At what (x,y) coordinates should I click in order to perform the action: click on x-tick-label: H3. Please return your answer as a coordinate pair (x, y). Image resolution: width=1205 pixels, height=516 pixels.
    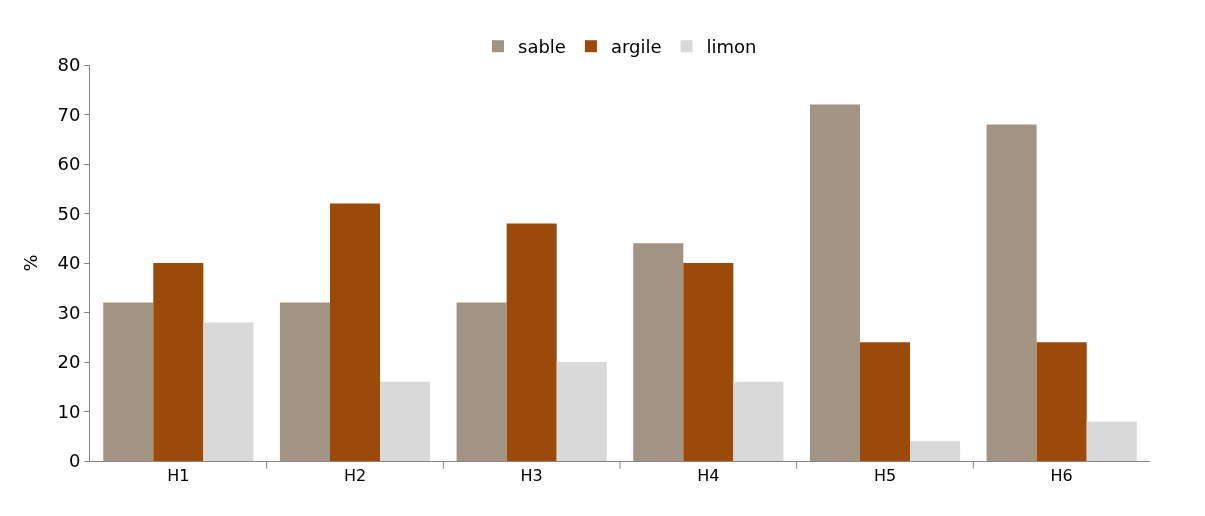
    Looking at the image, I should click on (531, 476).